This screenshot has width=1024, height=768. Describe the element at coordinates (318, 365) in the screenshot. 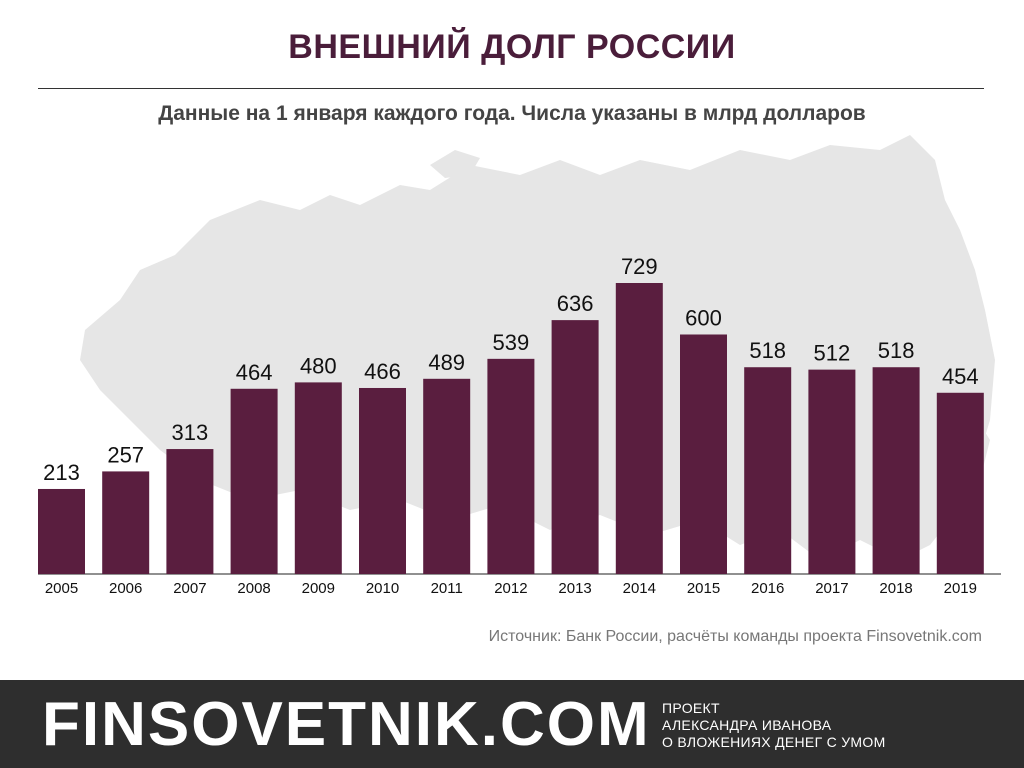

I see `data-label-2009: 480` at that location.